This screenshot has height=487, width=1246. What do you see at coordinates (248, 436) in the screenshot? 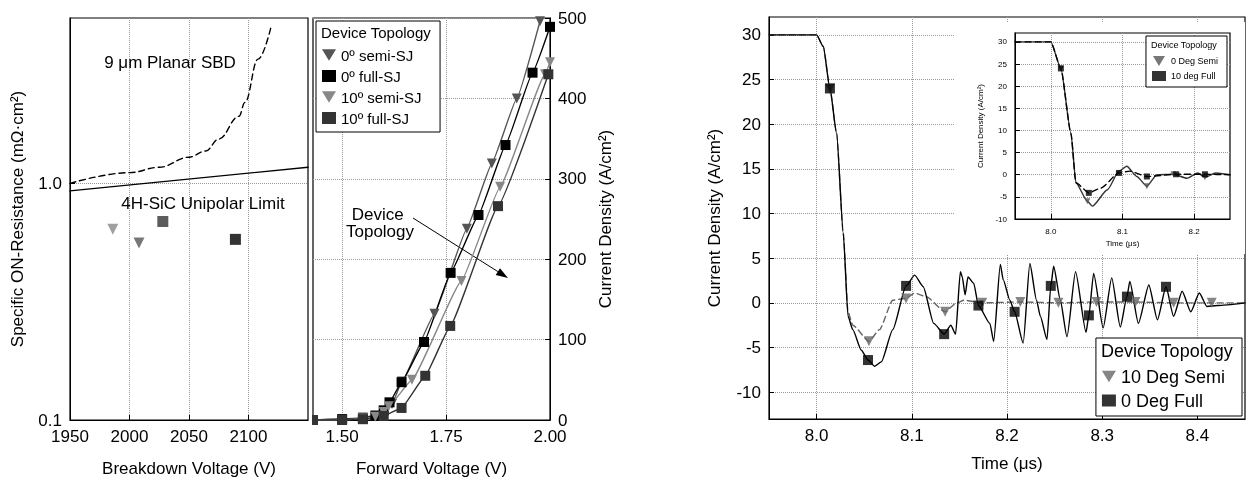
I see `x-tick-label: 2100` at bounding box center [248, 436].